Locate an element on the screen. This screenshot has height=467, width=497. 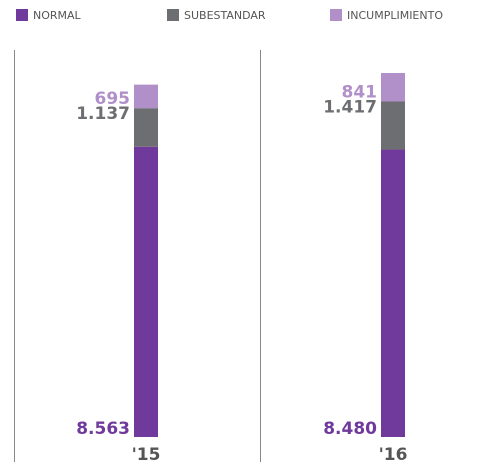
value-label: 8.563 is located at coordinates (103, 429).